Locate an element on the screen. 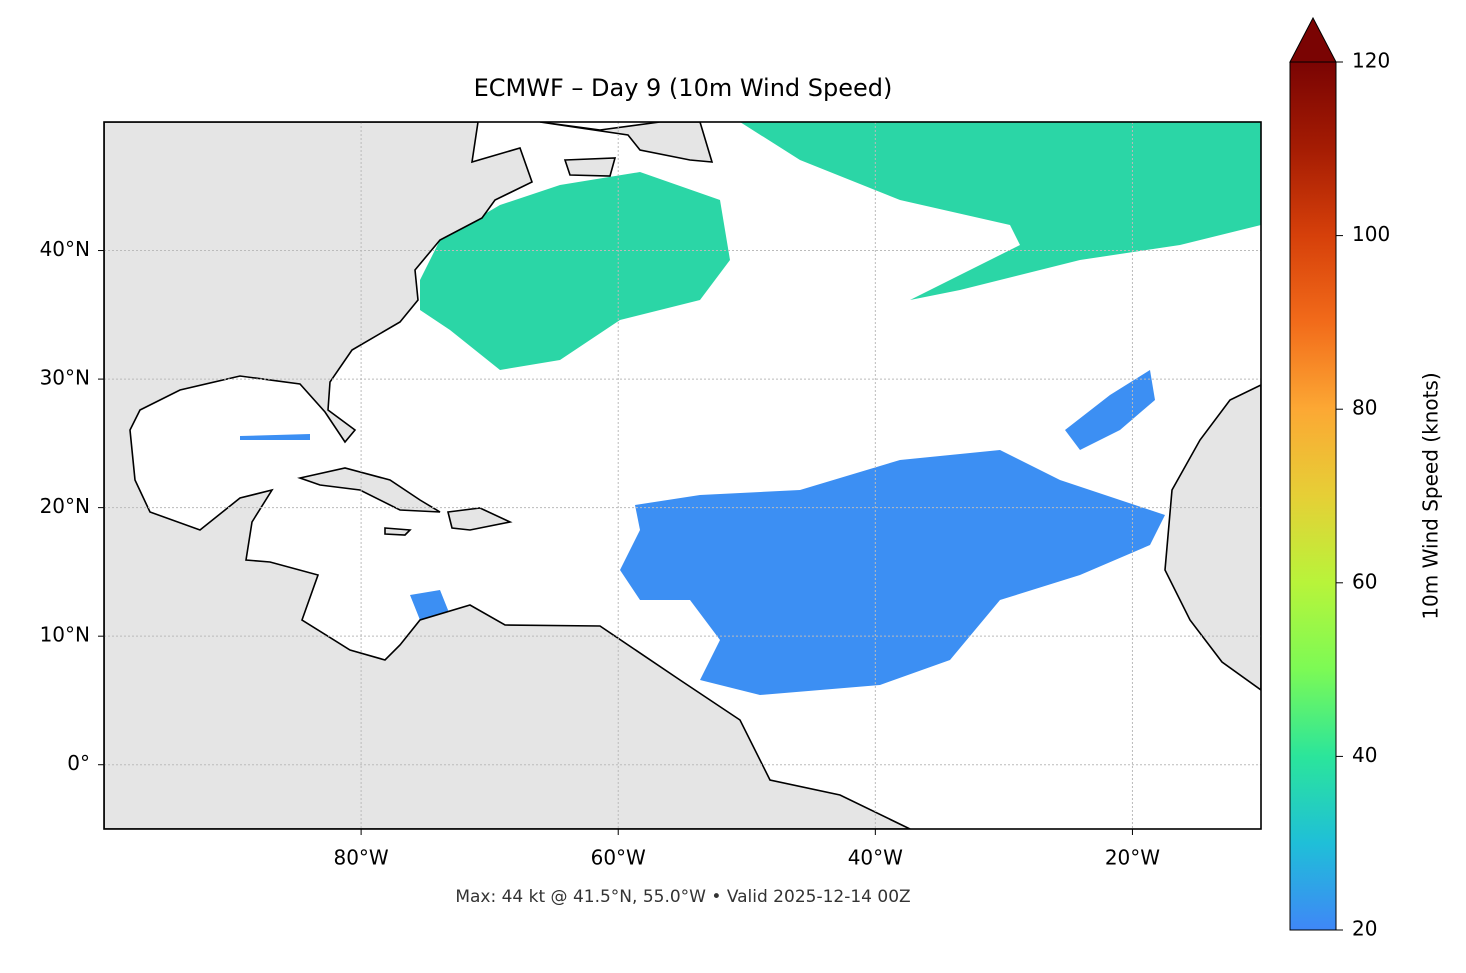 This screenshot has width=1466, height=973. colorbar-tick-label: 60 is located at coordinates (1364, 581).